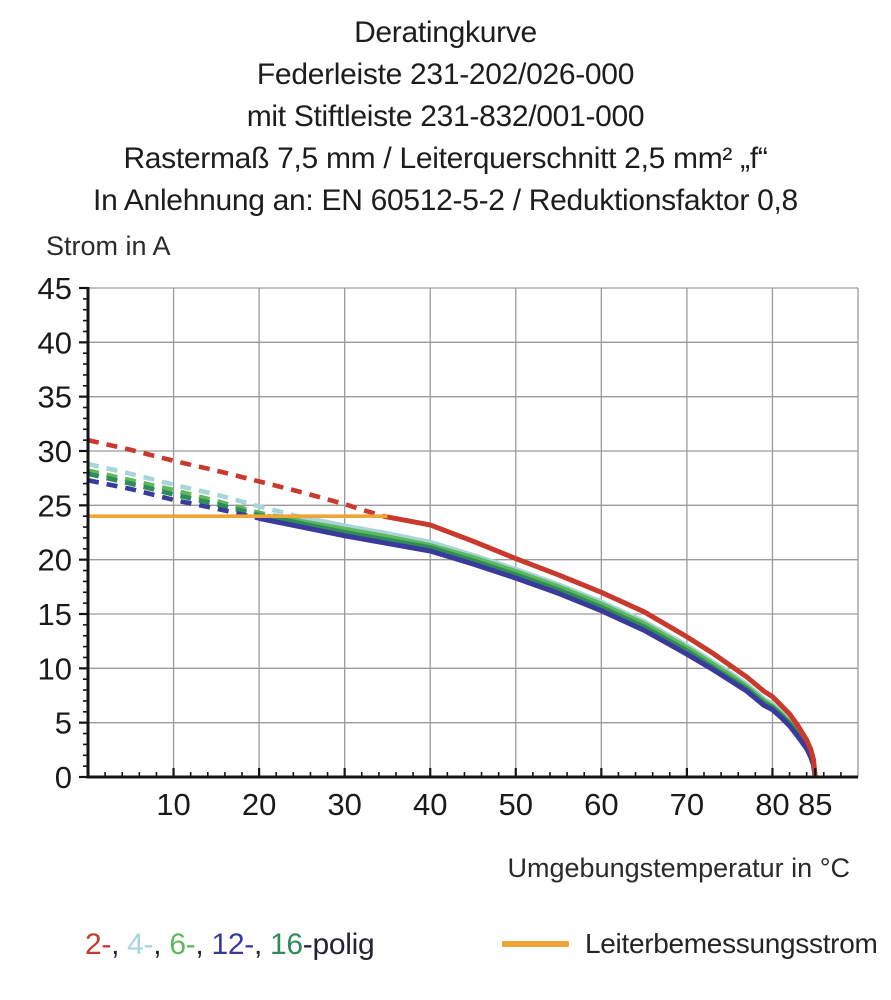 This screenshot has height=1000, width=891. I want to click on x-tick-label: 70, so click(687, 804).